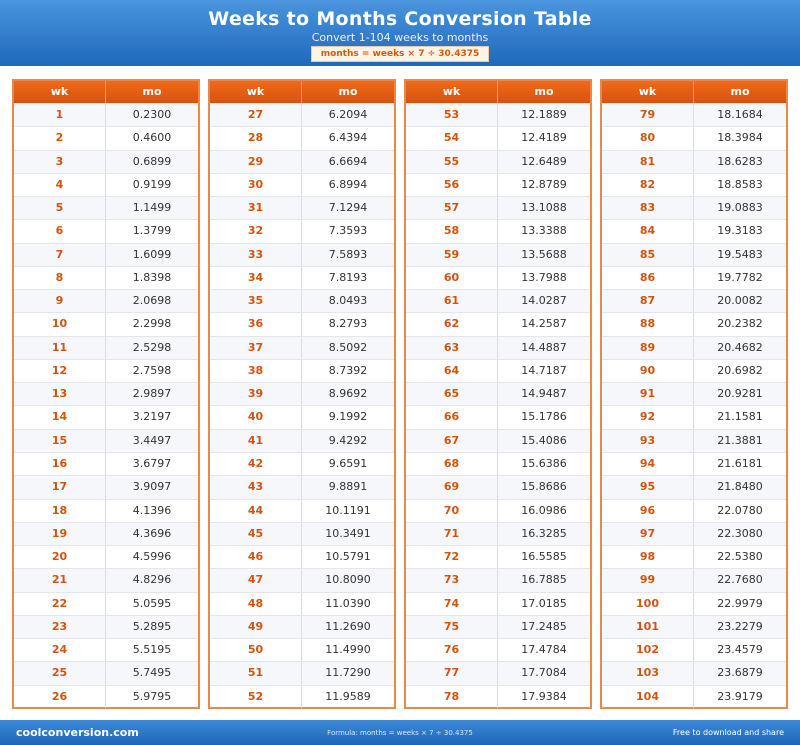 The width and height of the screenshot is (800, 745). Describe the element at coordinates (152, 696) in the screenshot. I see `month-cell: 5.9795` at that location.